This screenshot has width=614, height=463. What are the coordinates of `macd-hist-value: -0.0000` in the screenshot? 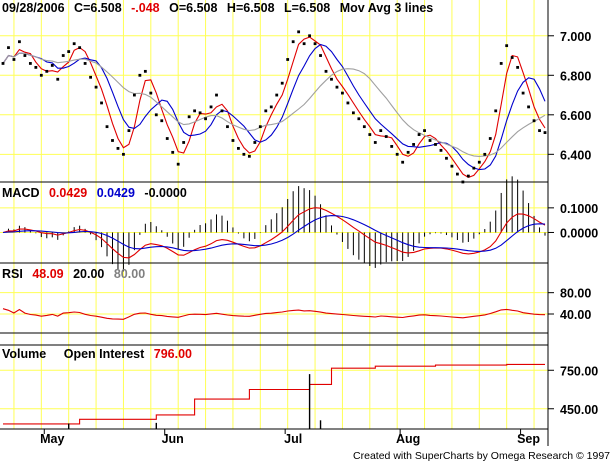 It's located at (165, 193).